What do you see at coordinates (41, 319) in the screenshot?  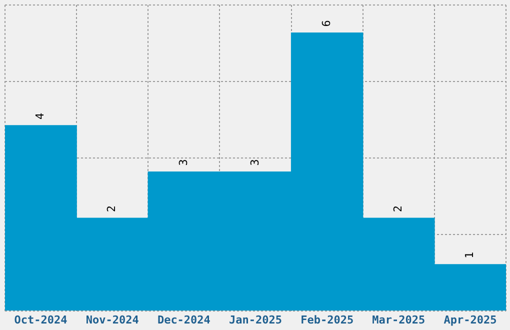 I see `x-tick-label: Oct-2024` at bounding box center [41, 319].